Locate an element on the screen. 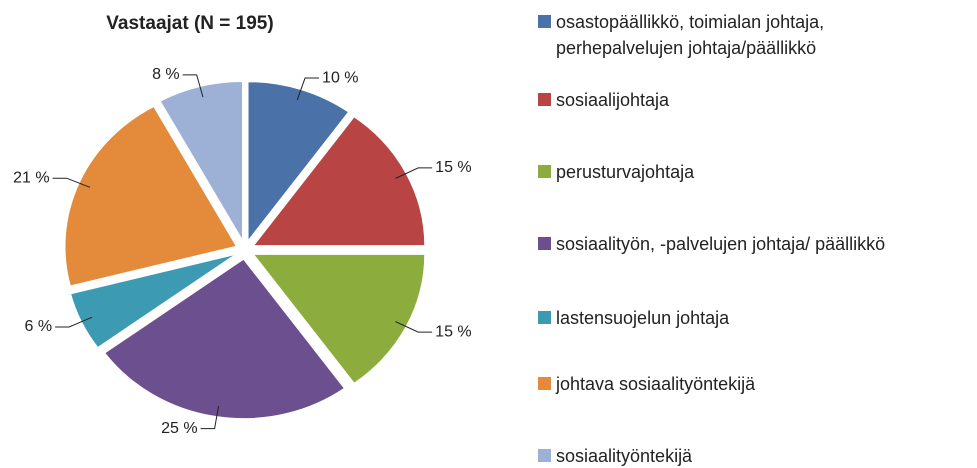 The height and width of the screenshot is (468, 977). data-label: 10 % is located at coordinates (340, 77).